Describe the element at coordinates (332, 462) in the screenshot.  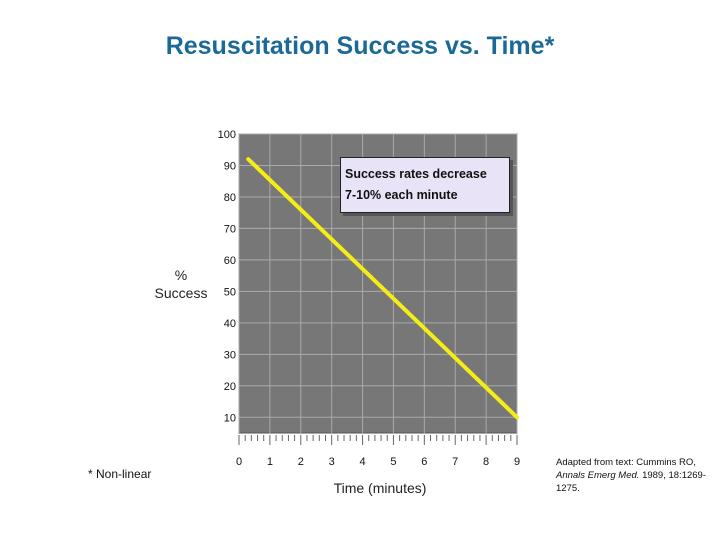
I see `x-tick-label: 3` at that location.